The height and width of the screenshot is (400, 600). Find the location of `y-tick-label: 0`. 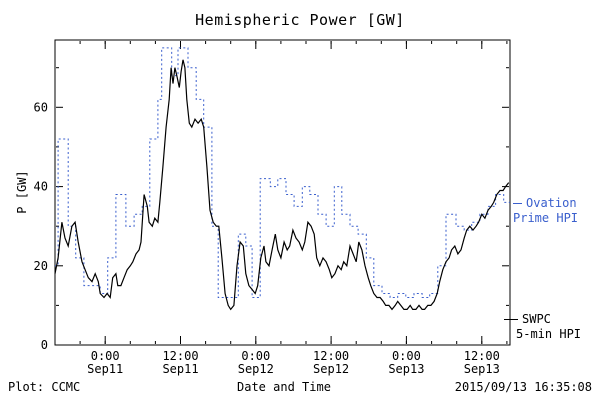

y-tick-label: 0 is located at coordinates (44, 345).